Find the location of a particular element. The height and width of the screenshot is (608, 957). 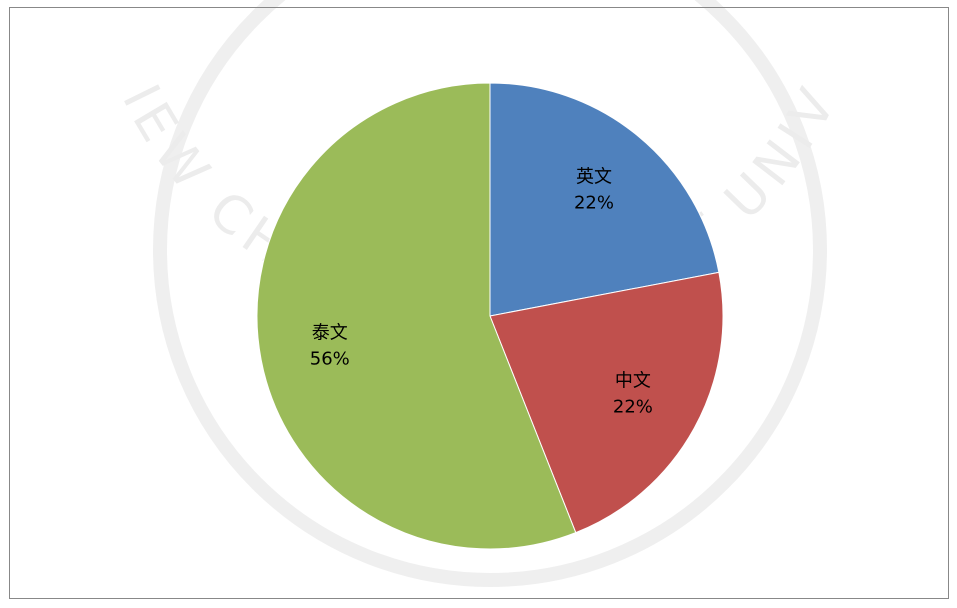

slice-category-label: 英文 is located at coordinates (594, 176).